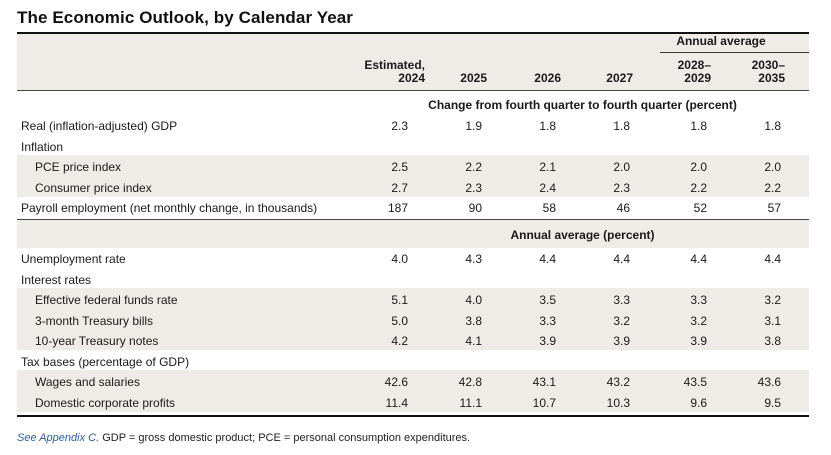 The height and width of the screenshot is (455, 831). I want to click on table-row: PCE price index 2.5 2.2 2.1 2.0 2.0 2.0, so click(413, 166).